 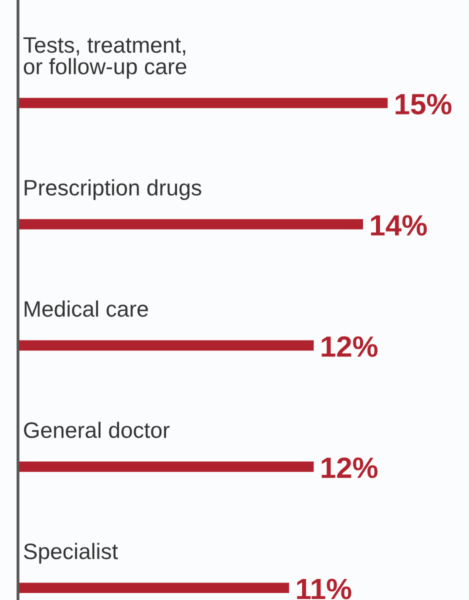 What do you see at coordinates (86, 308) in the screenshot?
I see `y-tick-label: Medical care` at bounding box center [86, 308].